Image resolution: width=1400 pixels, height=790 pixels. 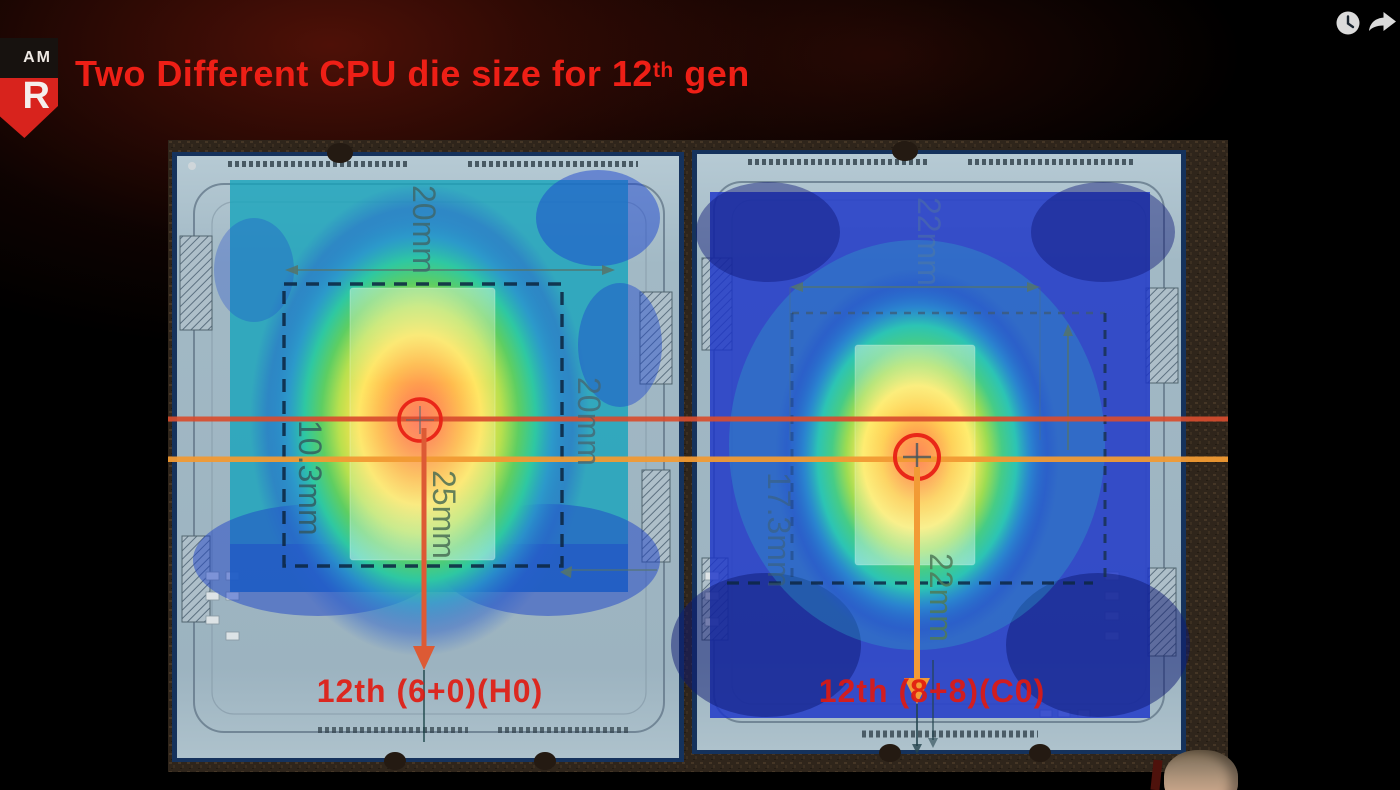 I want to click on logo-top-band: AM, so click(x=29, y=58).